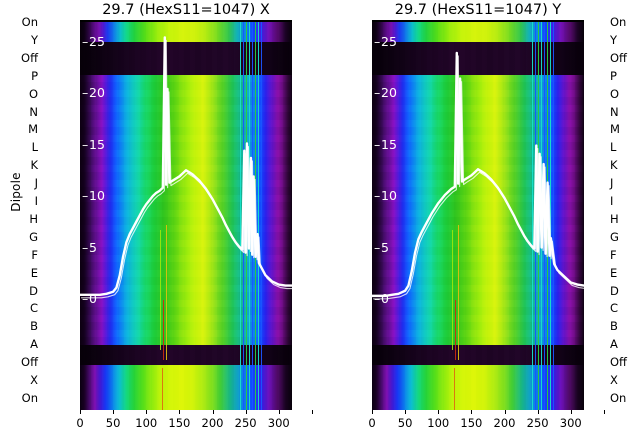 The width and height of the screenshot is (640, 440). I want to click on category-label-right: D, so click(614, 290).